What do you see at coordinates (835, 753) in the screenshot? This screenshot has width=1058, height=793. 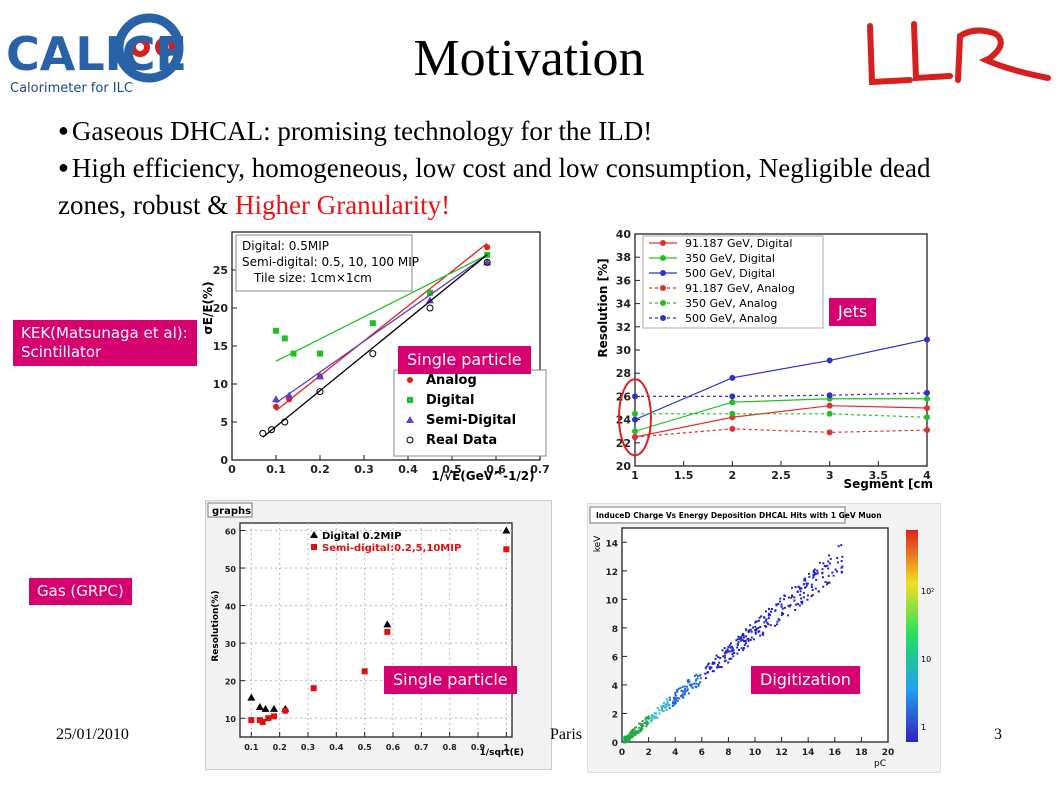 I see `x-tick-label: 16` at bounding box center [835, 753].